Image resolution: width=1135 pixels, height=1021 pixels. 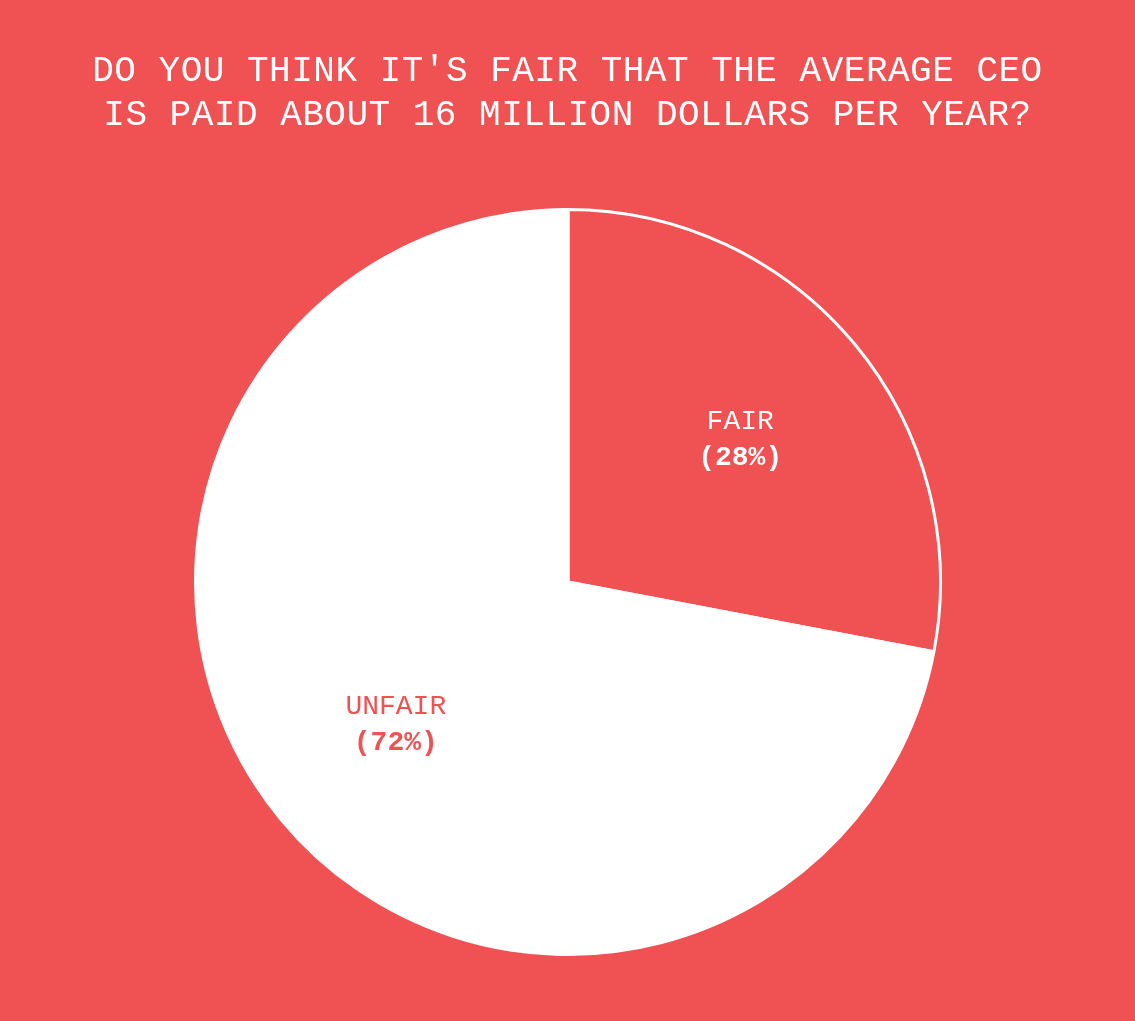 I want to click on chart-title: DO YOU THINK IT'S FAIR THAT THE AVERAGE CEO IS PAID ABOUT 16 MILLION DOLLARS PER YEAR?, so click(x=567, y=94).